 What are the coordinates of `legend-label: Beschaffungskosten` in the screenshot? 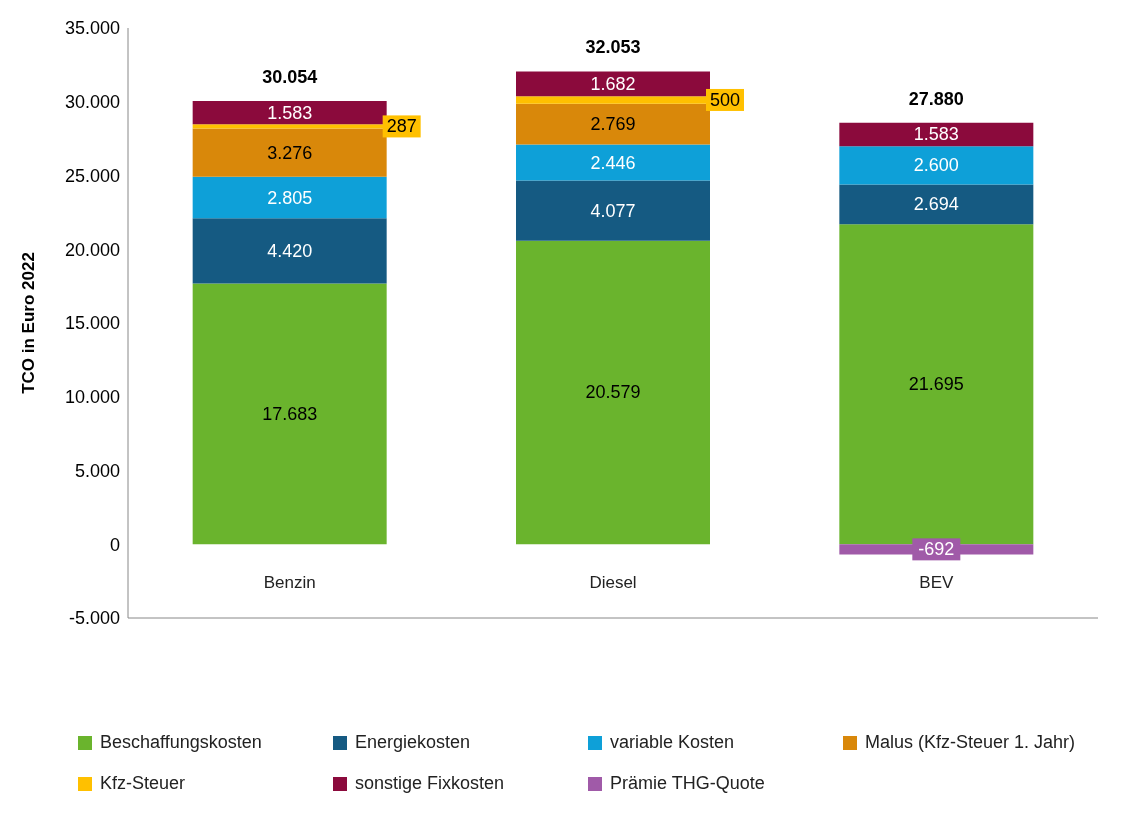 It's located at (181, 742).